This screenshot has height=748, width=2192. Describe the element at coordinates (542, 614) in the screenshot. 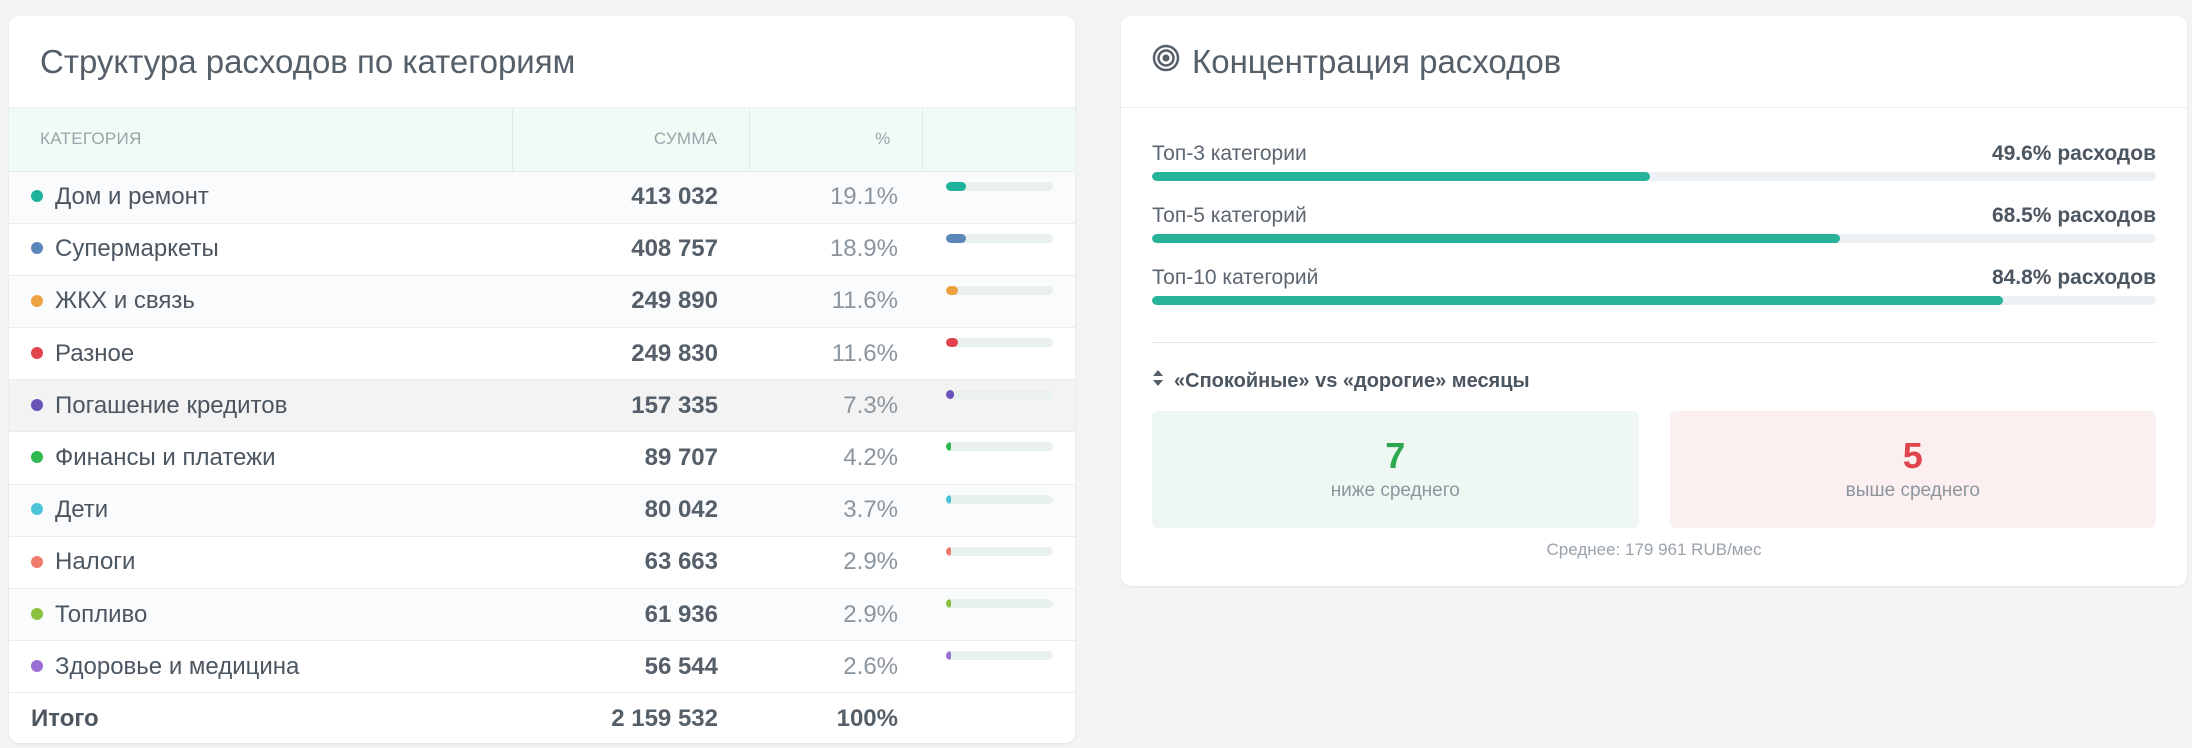

I see `table-row: Топливо 61 936 2.9%` at that location.